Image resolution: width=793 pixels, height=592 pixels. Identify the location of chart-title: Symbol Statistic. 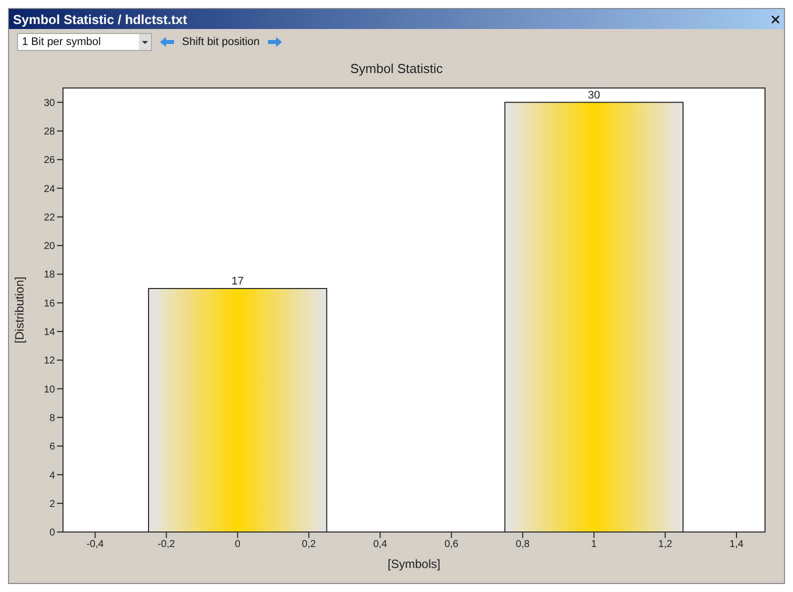
(396, 68).